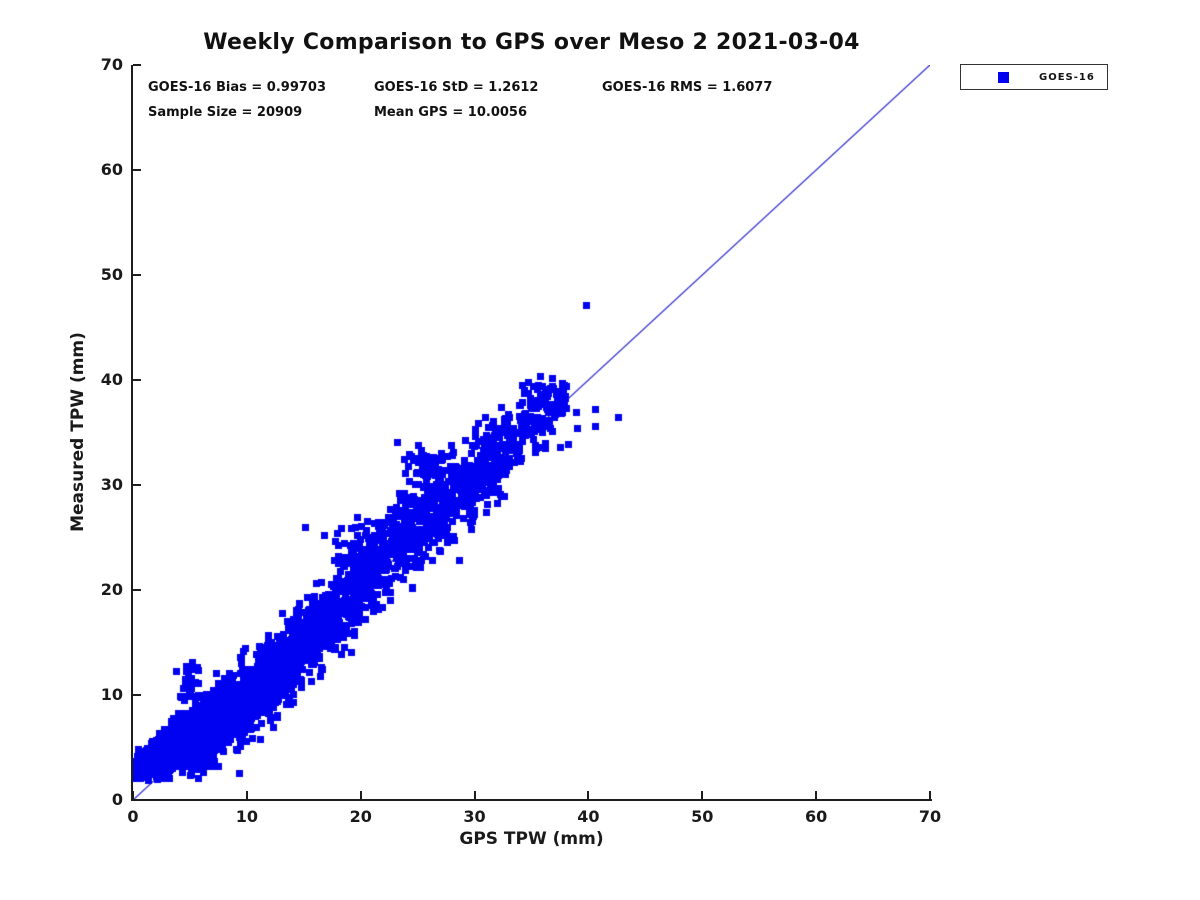  What do you see at coordinates (531, 839) in the screenshot?
I see `x-axis-label: GPS TPW (mm)` at bounding box center [531, 839].